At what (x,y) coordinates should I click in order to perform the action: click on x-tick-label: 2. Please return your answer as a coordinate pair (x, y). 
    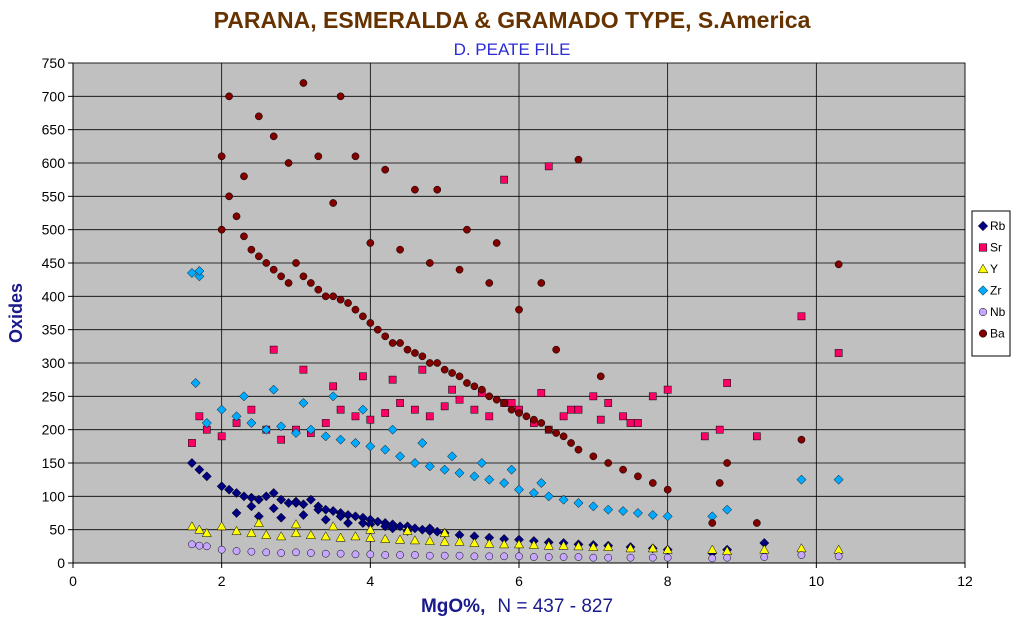
    Looking at the image, I should click on (222, 581).